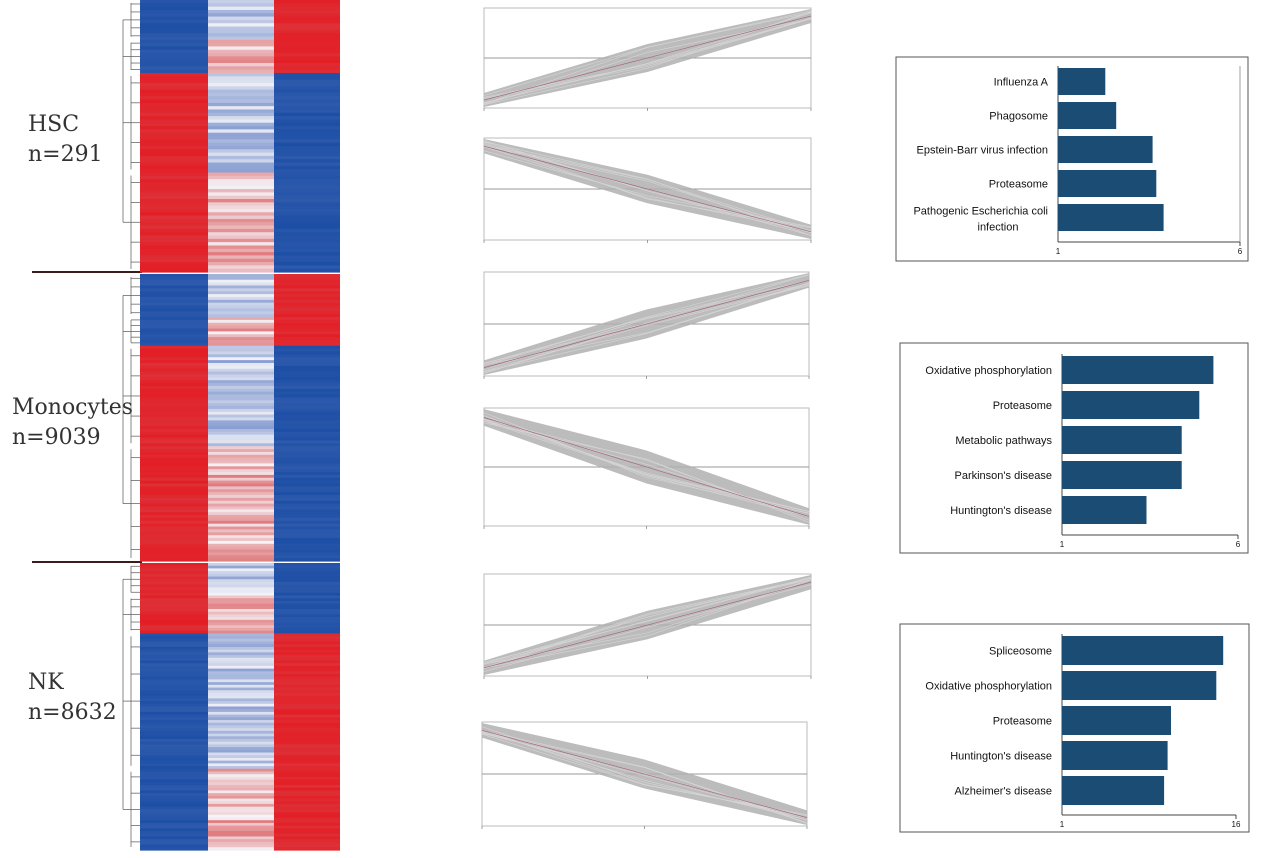 The width and height of the screenshot is (1268, 858). What do you see at coordinates (231, 136) in the screenshot?
I see `heatmap-hsc` at bounding box center [231, 136].